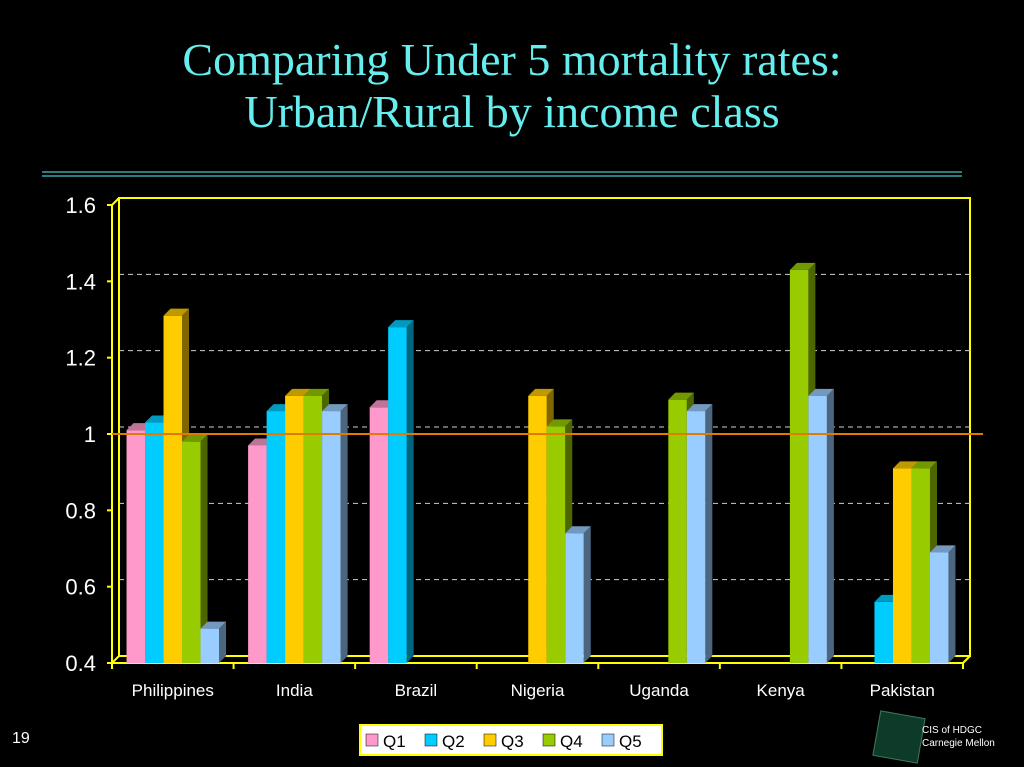  Describe the element at coordinates (115, 659) in the screenshot. I see `plot-corner-bottom` at that location.